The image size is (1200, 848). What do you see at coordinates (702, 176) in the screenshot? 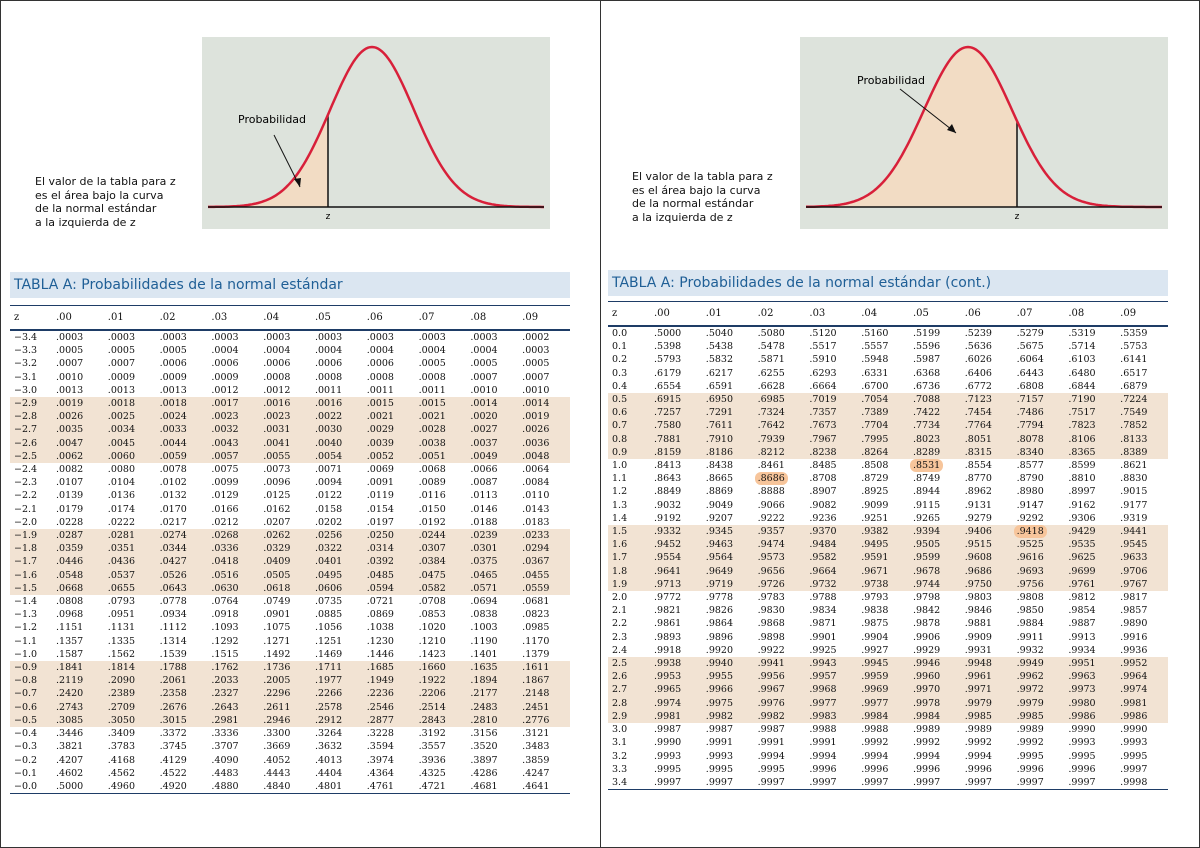
I see `caption-line: El valor de la tabla para z` at bounding box center [702, 176].